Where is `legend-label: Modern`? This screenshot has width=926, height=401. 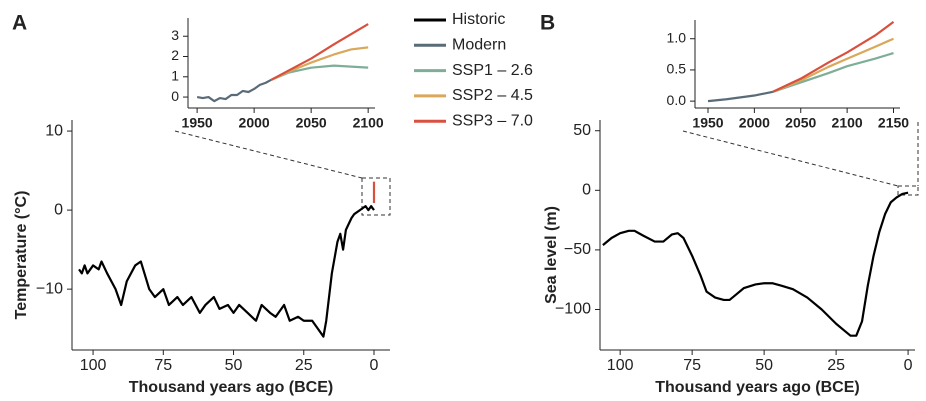 legend-label: Modern is located at coordinates (479, 45).